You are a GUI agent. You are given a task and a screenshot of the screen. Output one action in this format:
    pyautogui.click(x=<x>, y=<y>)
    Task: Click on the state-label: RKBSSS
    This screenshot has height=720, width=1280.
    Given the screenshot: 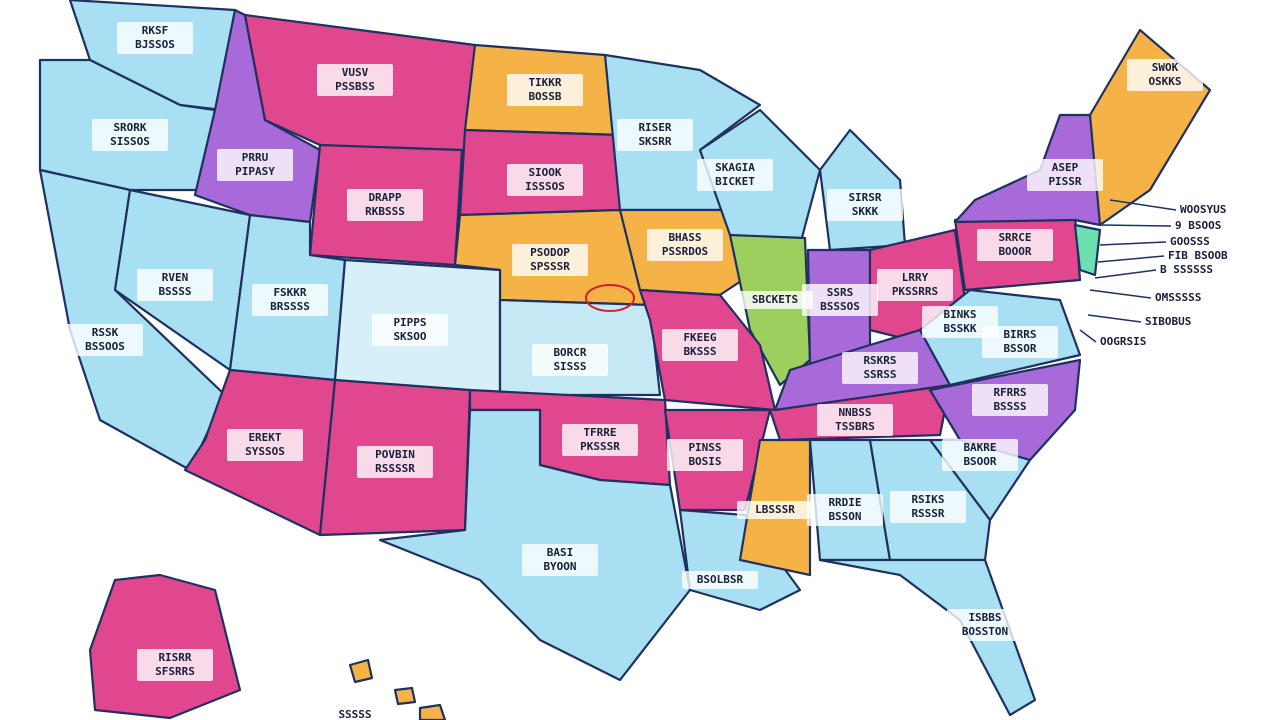 What is the action you would take?
    pyautogui.click(x=385, y=211)
    